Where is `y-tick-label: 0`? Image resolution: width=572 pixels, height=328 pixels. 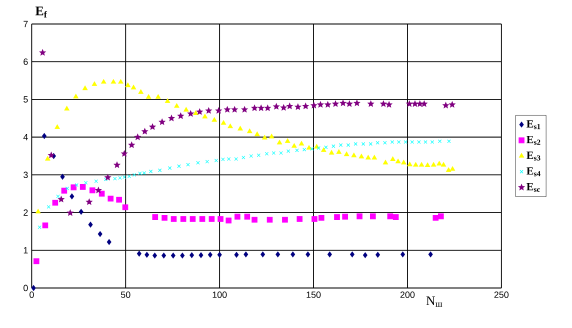
y-tick-label: 0 is located at coordinates (26, 288).